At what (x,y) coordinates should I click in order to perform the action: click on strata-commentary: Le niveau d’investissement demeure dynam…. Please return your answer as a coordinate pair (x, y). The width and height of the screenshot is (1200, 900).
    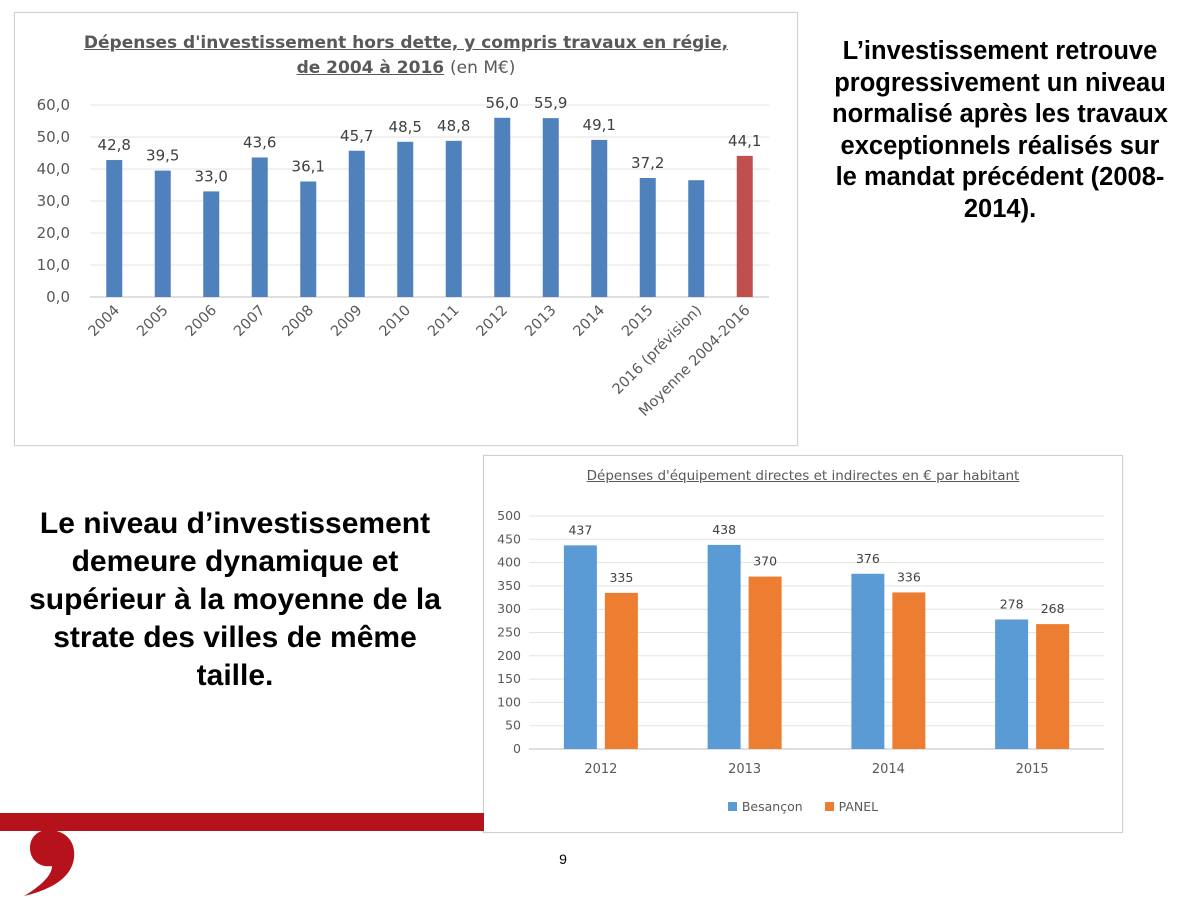
    Looking at the image, I should click on (235, 599).